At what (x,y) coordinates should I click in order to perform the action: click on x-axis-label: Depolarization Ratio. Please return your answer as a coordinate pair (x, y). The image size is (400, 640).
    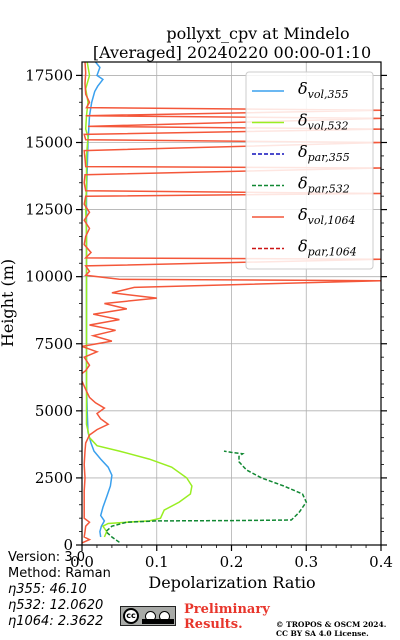
    Looking at the image, I should click on (231, 582).